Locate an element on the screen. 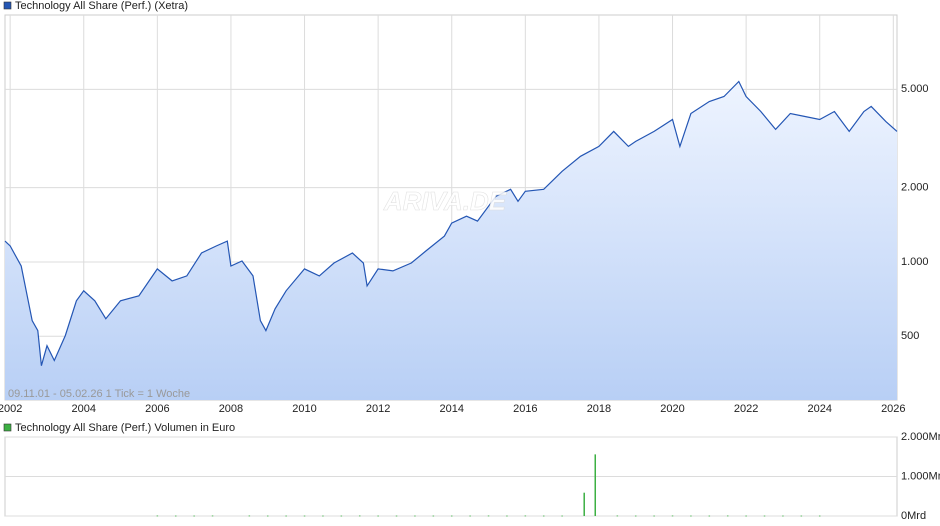  annotation: 09.11.01 - 05.02.26 1 Tick = 1 Woche is located at coordinates (99, 394).